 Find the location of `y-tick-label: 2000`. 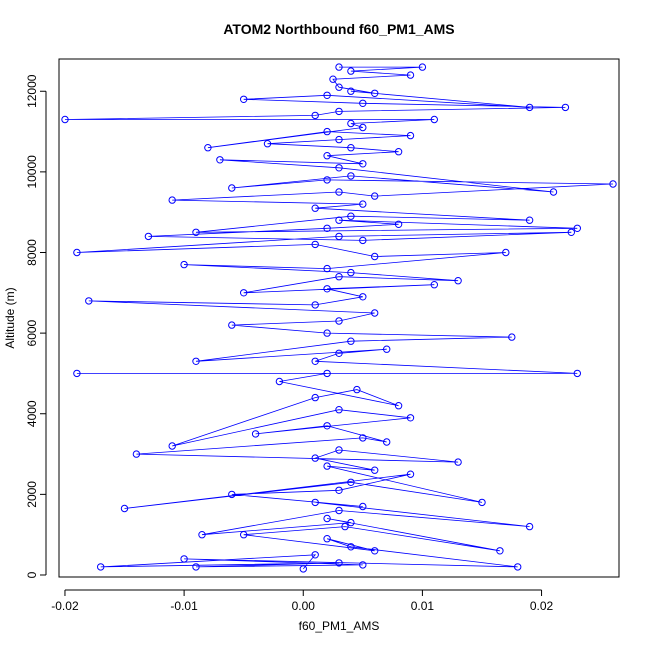

y-tick-label: 2000 is located at coordinates (32, 494).